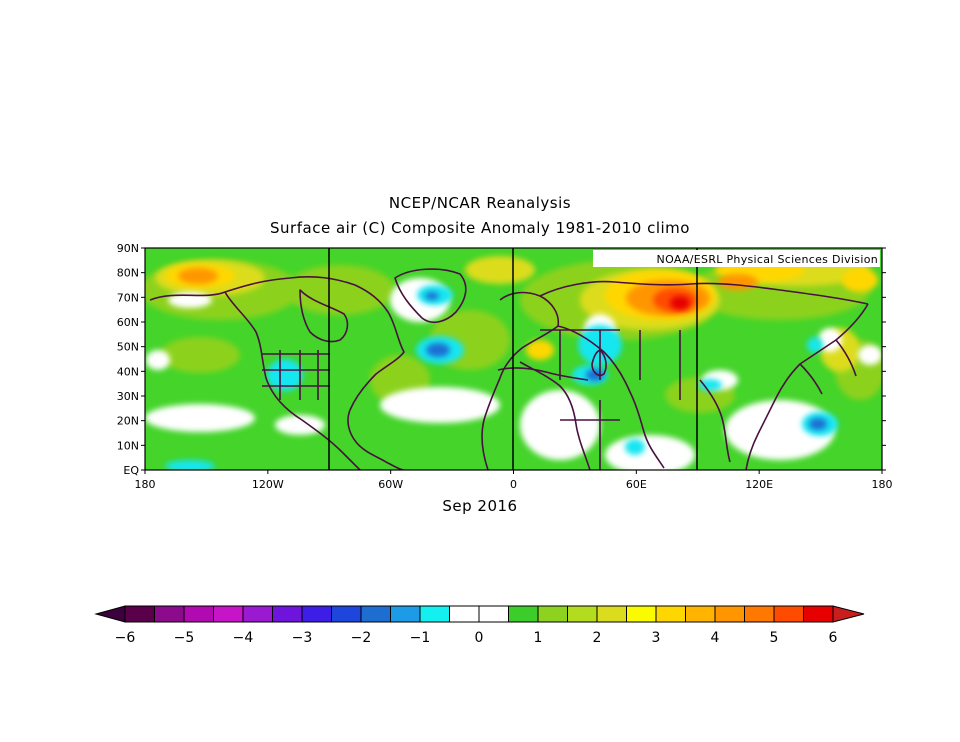  What do you see at coordinates (131, 470) in the screenshot?
I see `lat-label: EQ` at bounding box center [131, 470].